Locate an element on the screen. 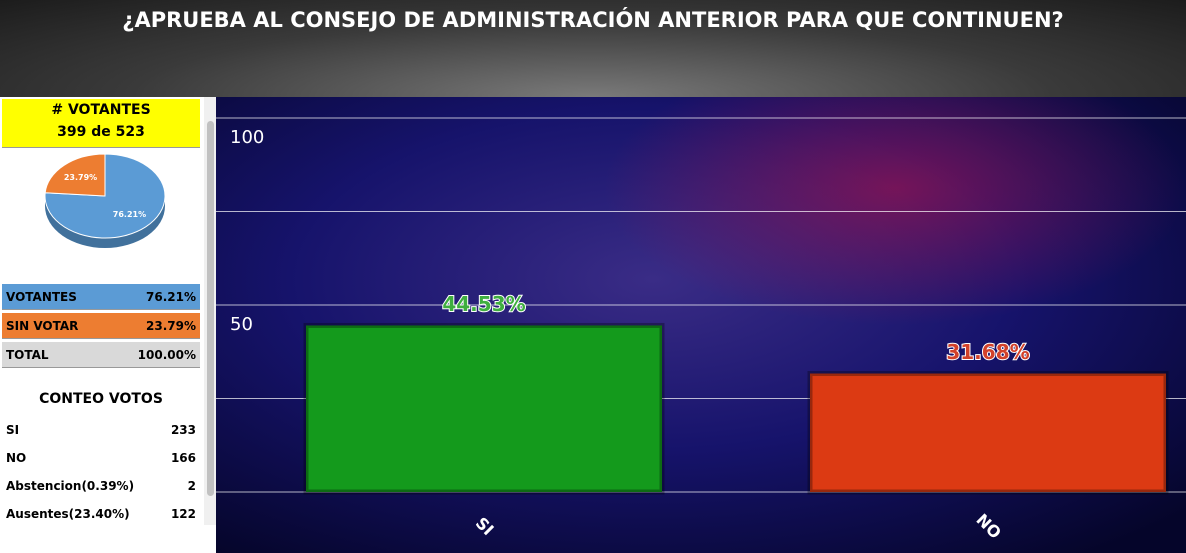  count-title: CONTEO VOTOS is located at coordinates (101, 399).